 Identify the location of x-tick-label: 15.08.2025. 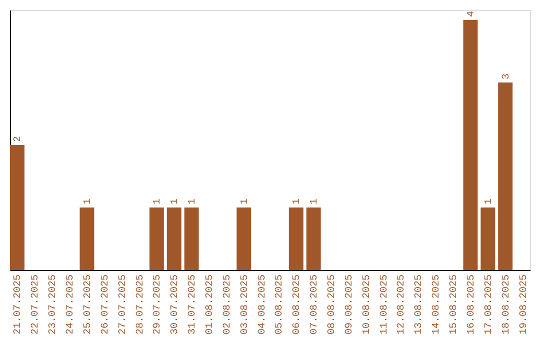
(454, 304).